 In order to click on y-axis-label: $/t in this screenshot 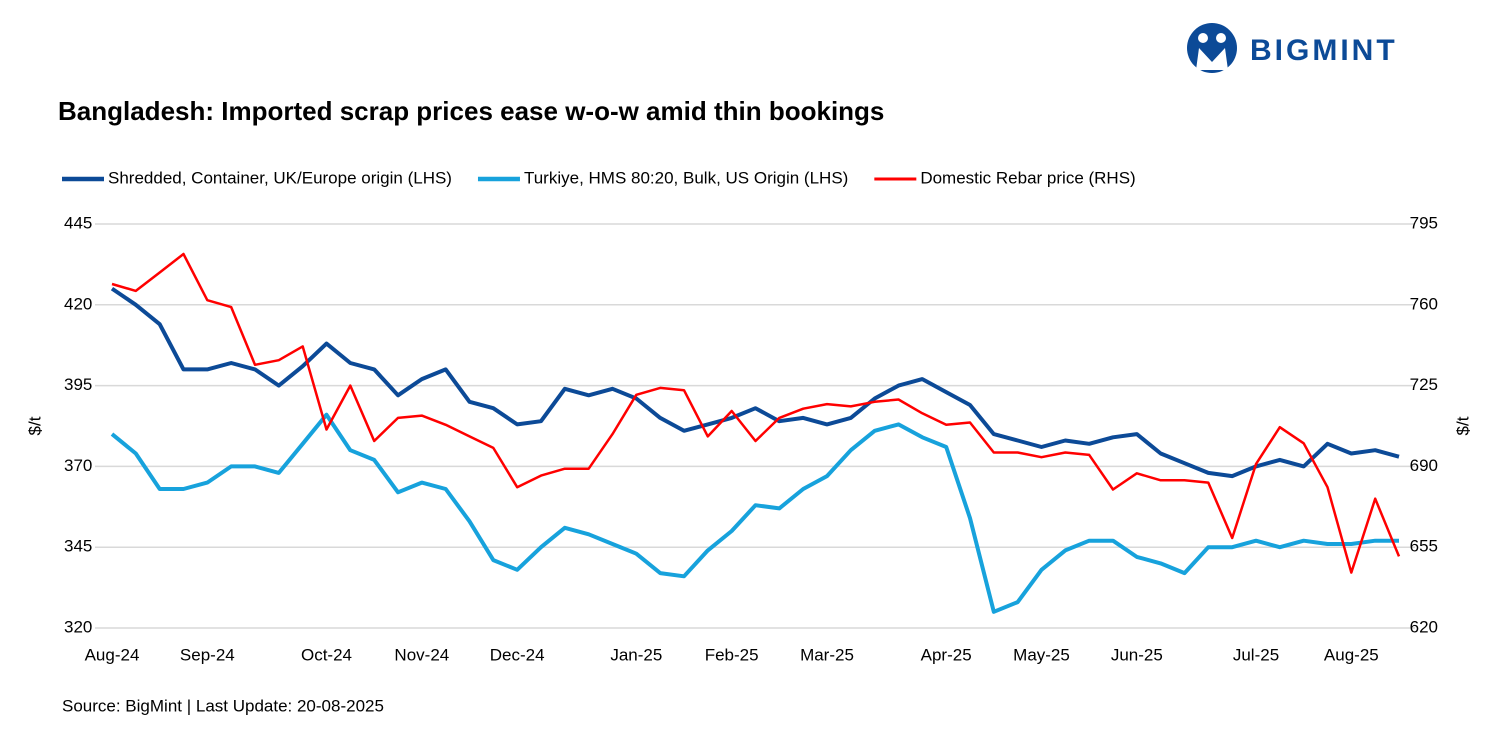, I will do `click(34, 425)`.